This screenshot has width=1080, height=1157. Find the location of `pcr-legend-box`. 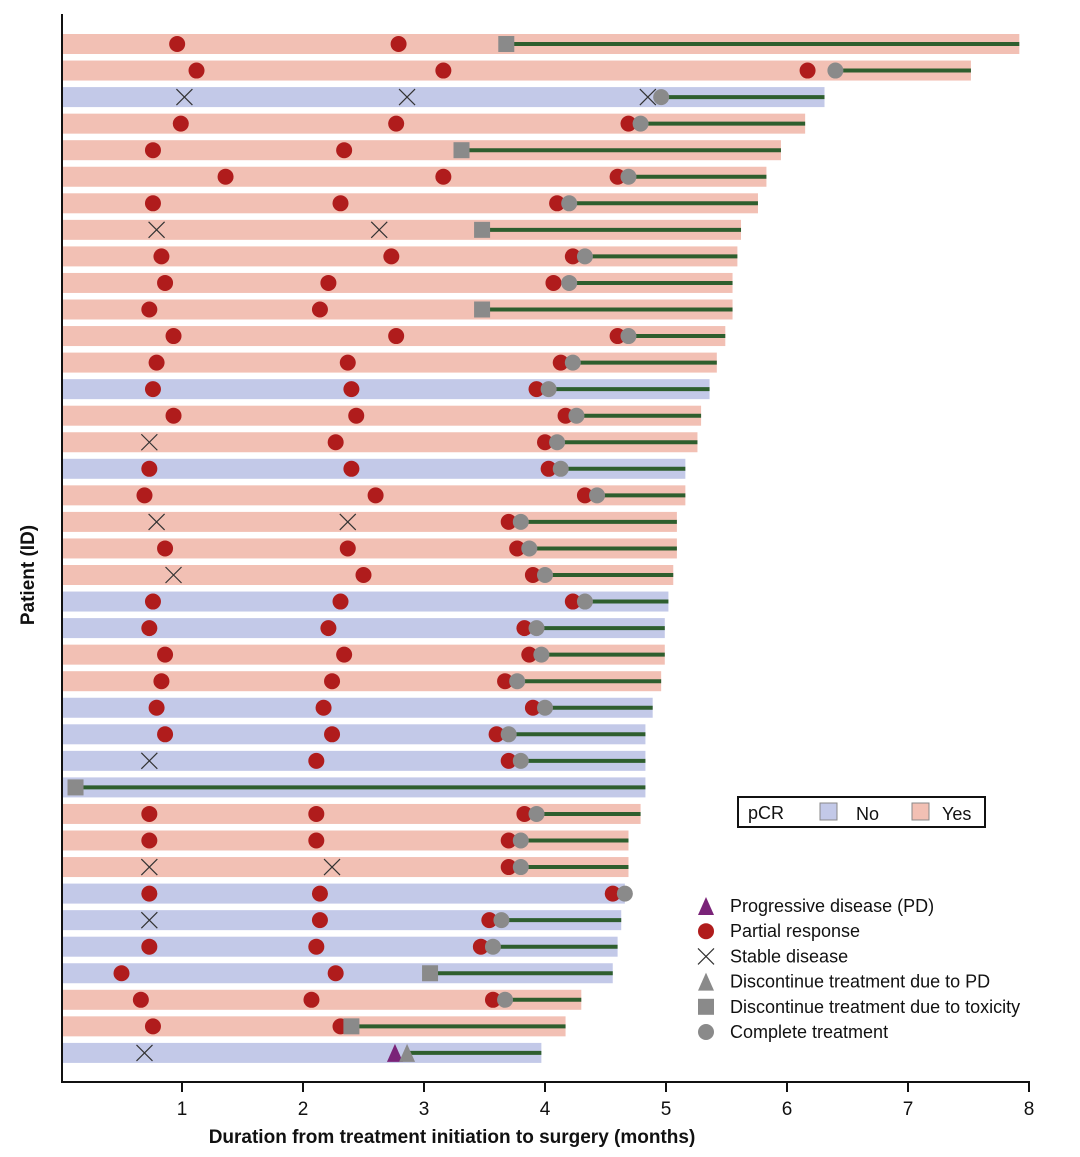

pcr-legend-box is located at coordinates (861, 812).